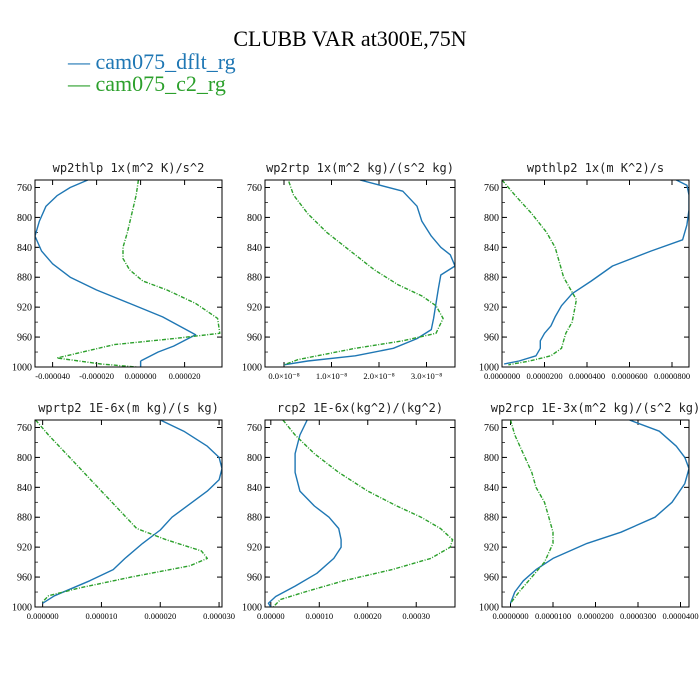  Describe the element at coordinates (82, 83) in the screenshot. I see `legend-dash-c2: —` at that location.